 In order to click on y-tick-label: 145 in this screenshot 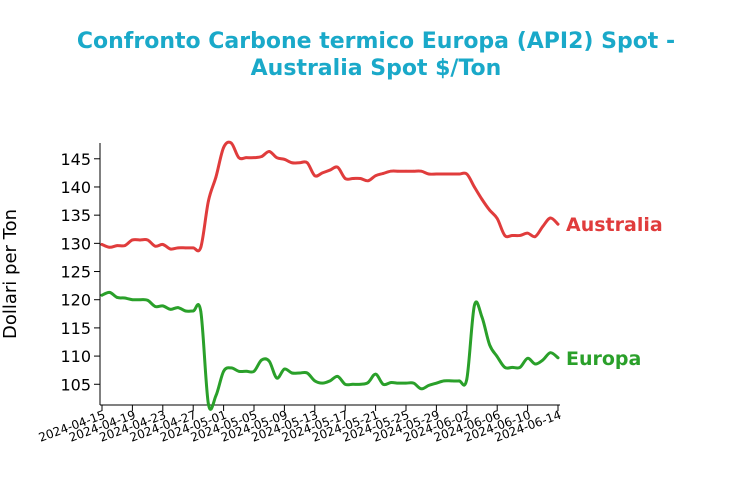, I will do `click(75, 159)`.